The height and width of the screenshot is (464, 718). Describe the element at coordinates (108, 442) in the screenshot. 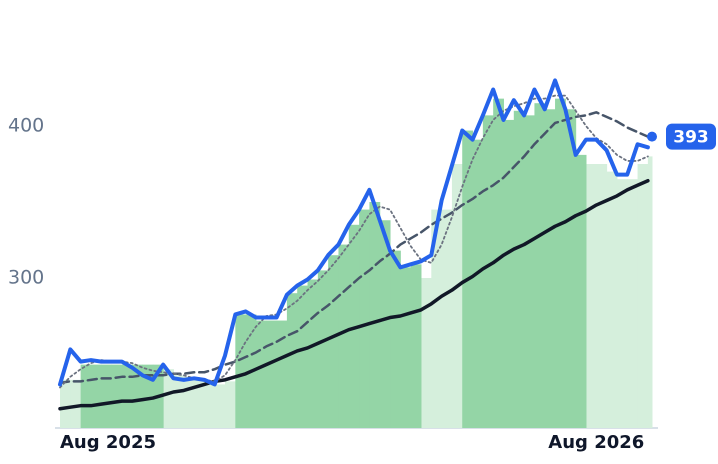

I see `x-tick-label: Aug 2025` at that location.